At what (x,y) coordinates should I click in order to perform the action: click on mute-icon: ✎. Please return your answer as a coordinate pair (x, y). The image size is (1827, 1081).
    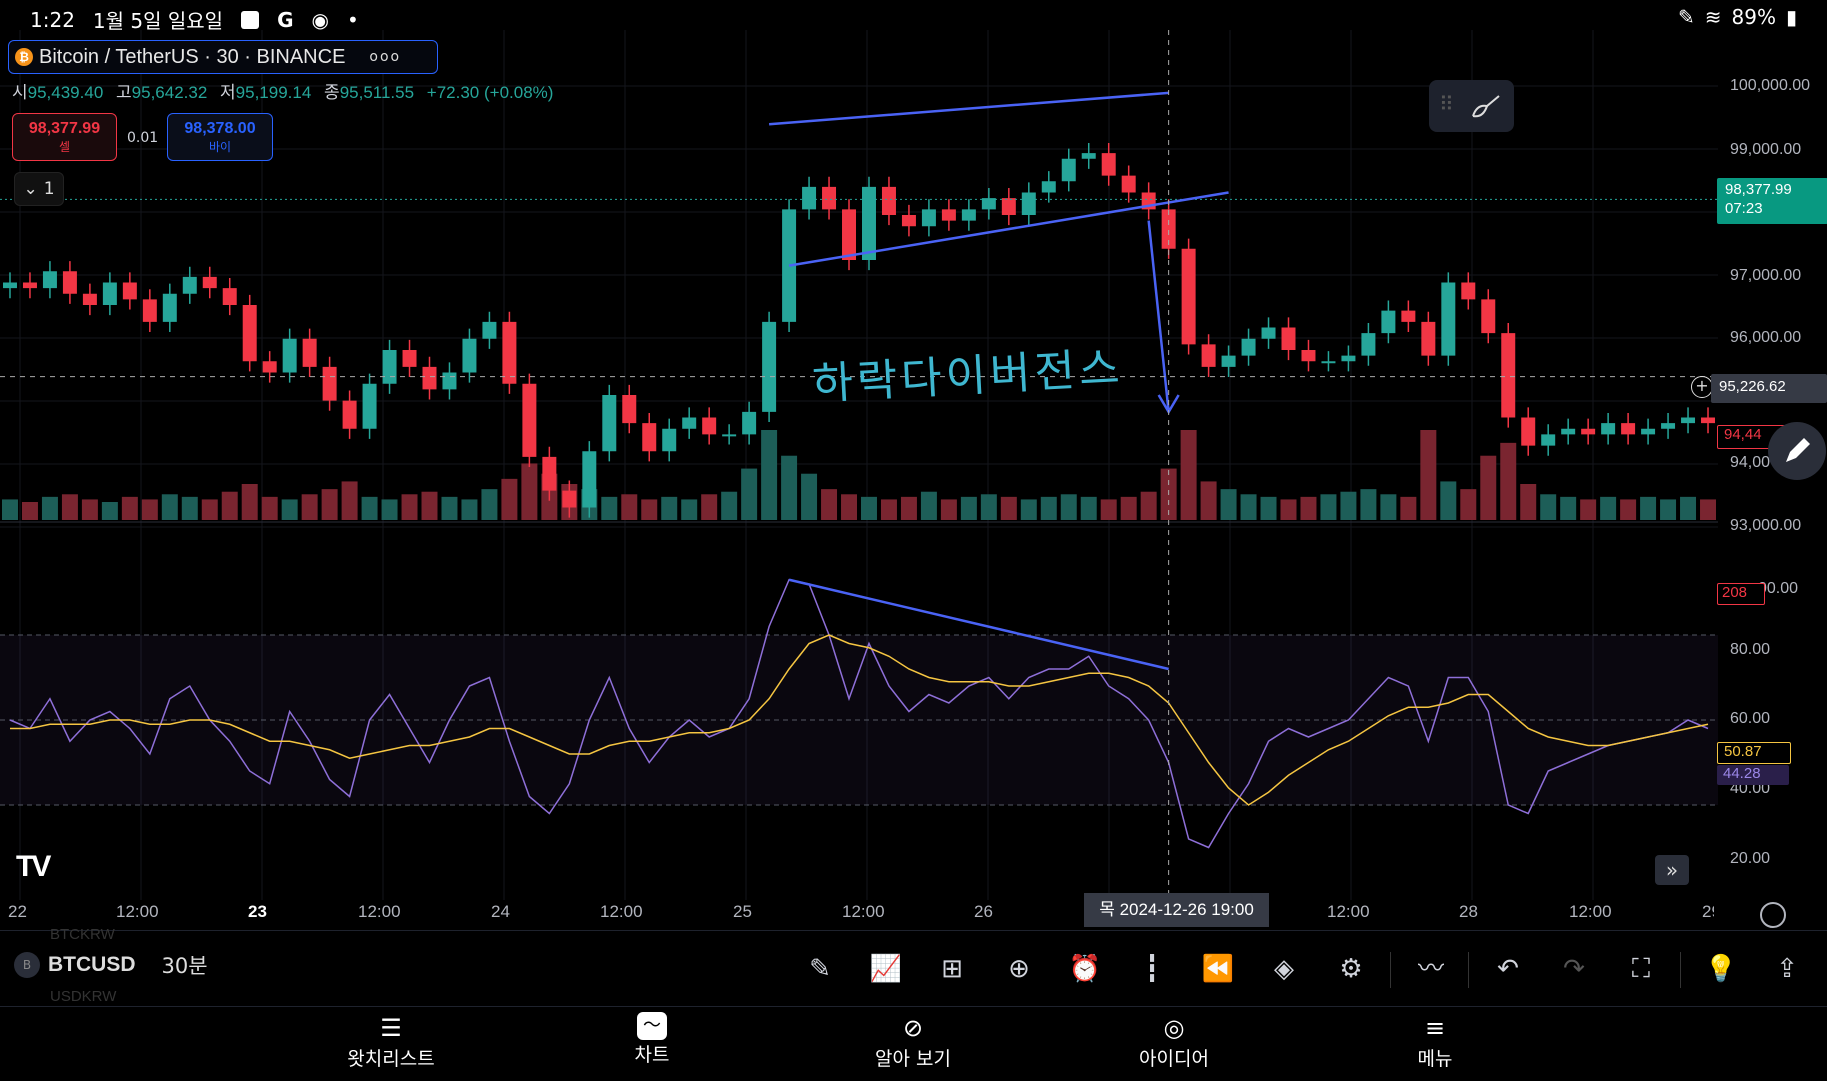
    Looking at the image, I should click on (1686, 17).